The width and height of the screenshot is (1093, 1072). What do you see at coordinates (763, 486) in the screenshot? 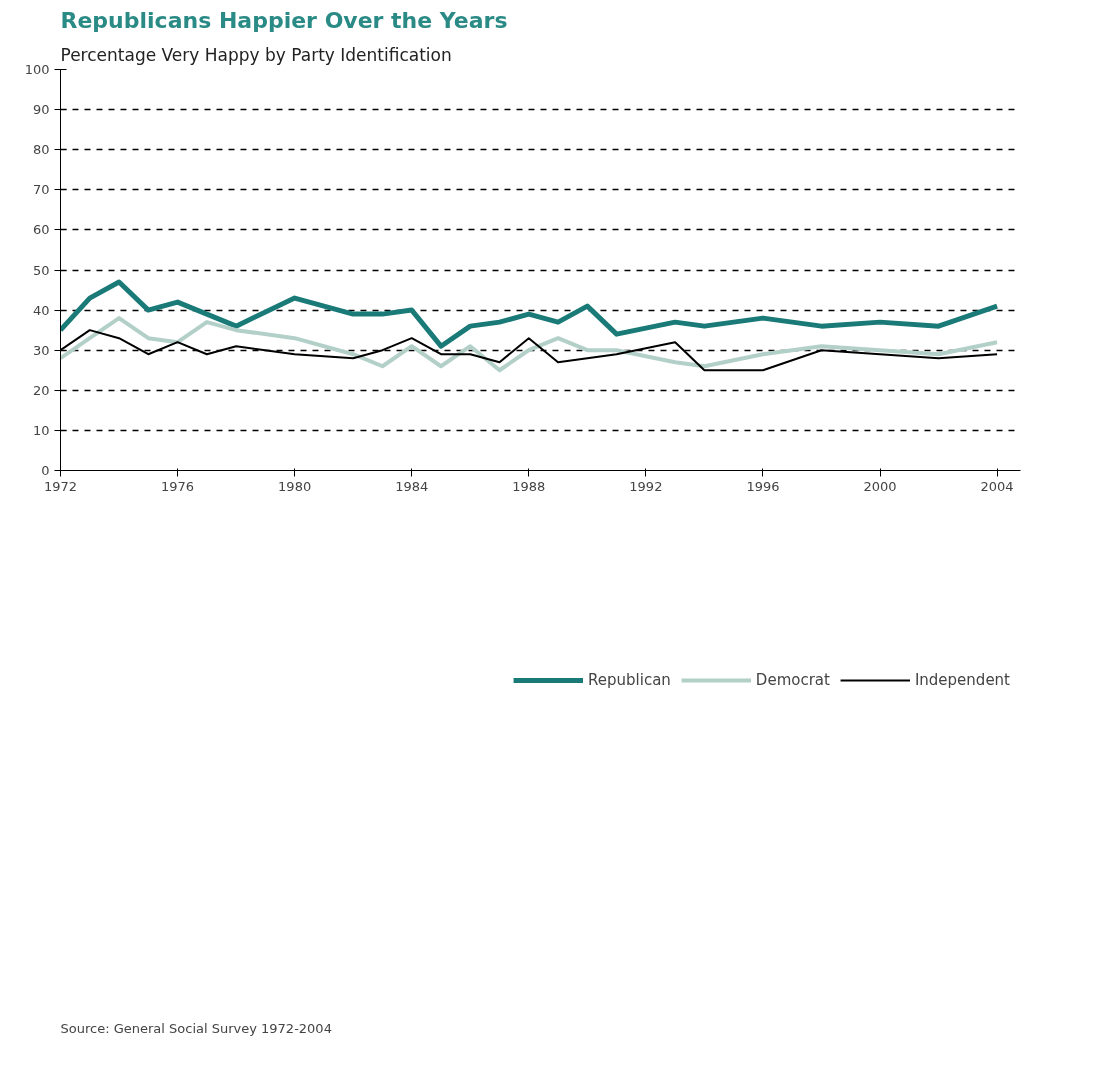
I see `x-tick-label: 1996` at bounding box center [763, 486].